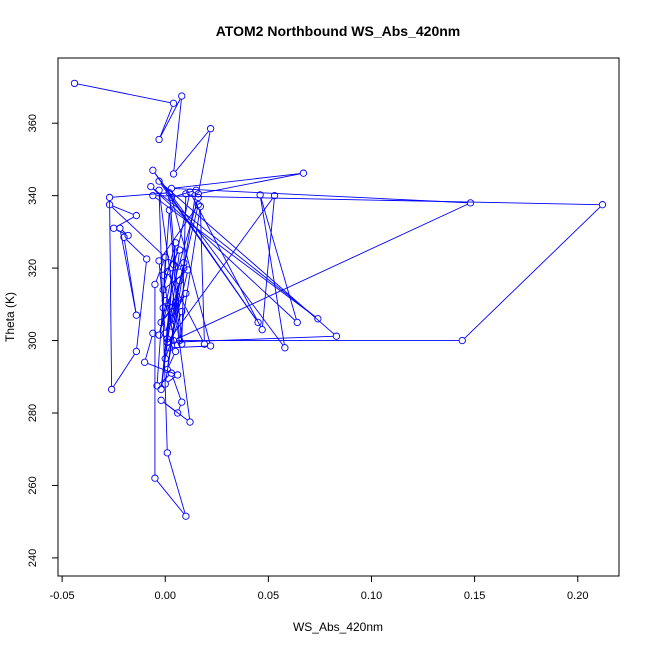 The height and width of the screenshot is (650, 650). I want to click on y-axis-label: Theta (K), so click(10, 317).